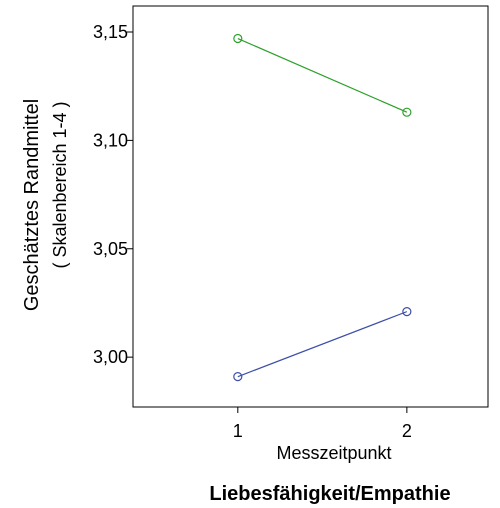 The image size is (500, 508). Describe the element at coordinates (110, 140) in the screenshot. I see `y-tick-label: 3,10` at that location.